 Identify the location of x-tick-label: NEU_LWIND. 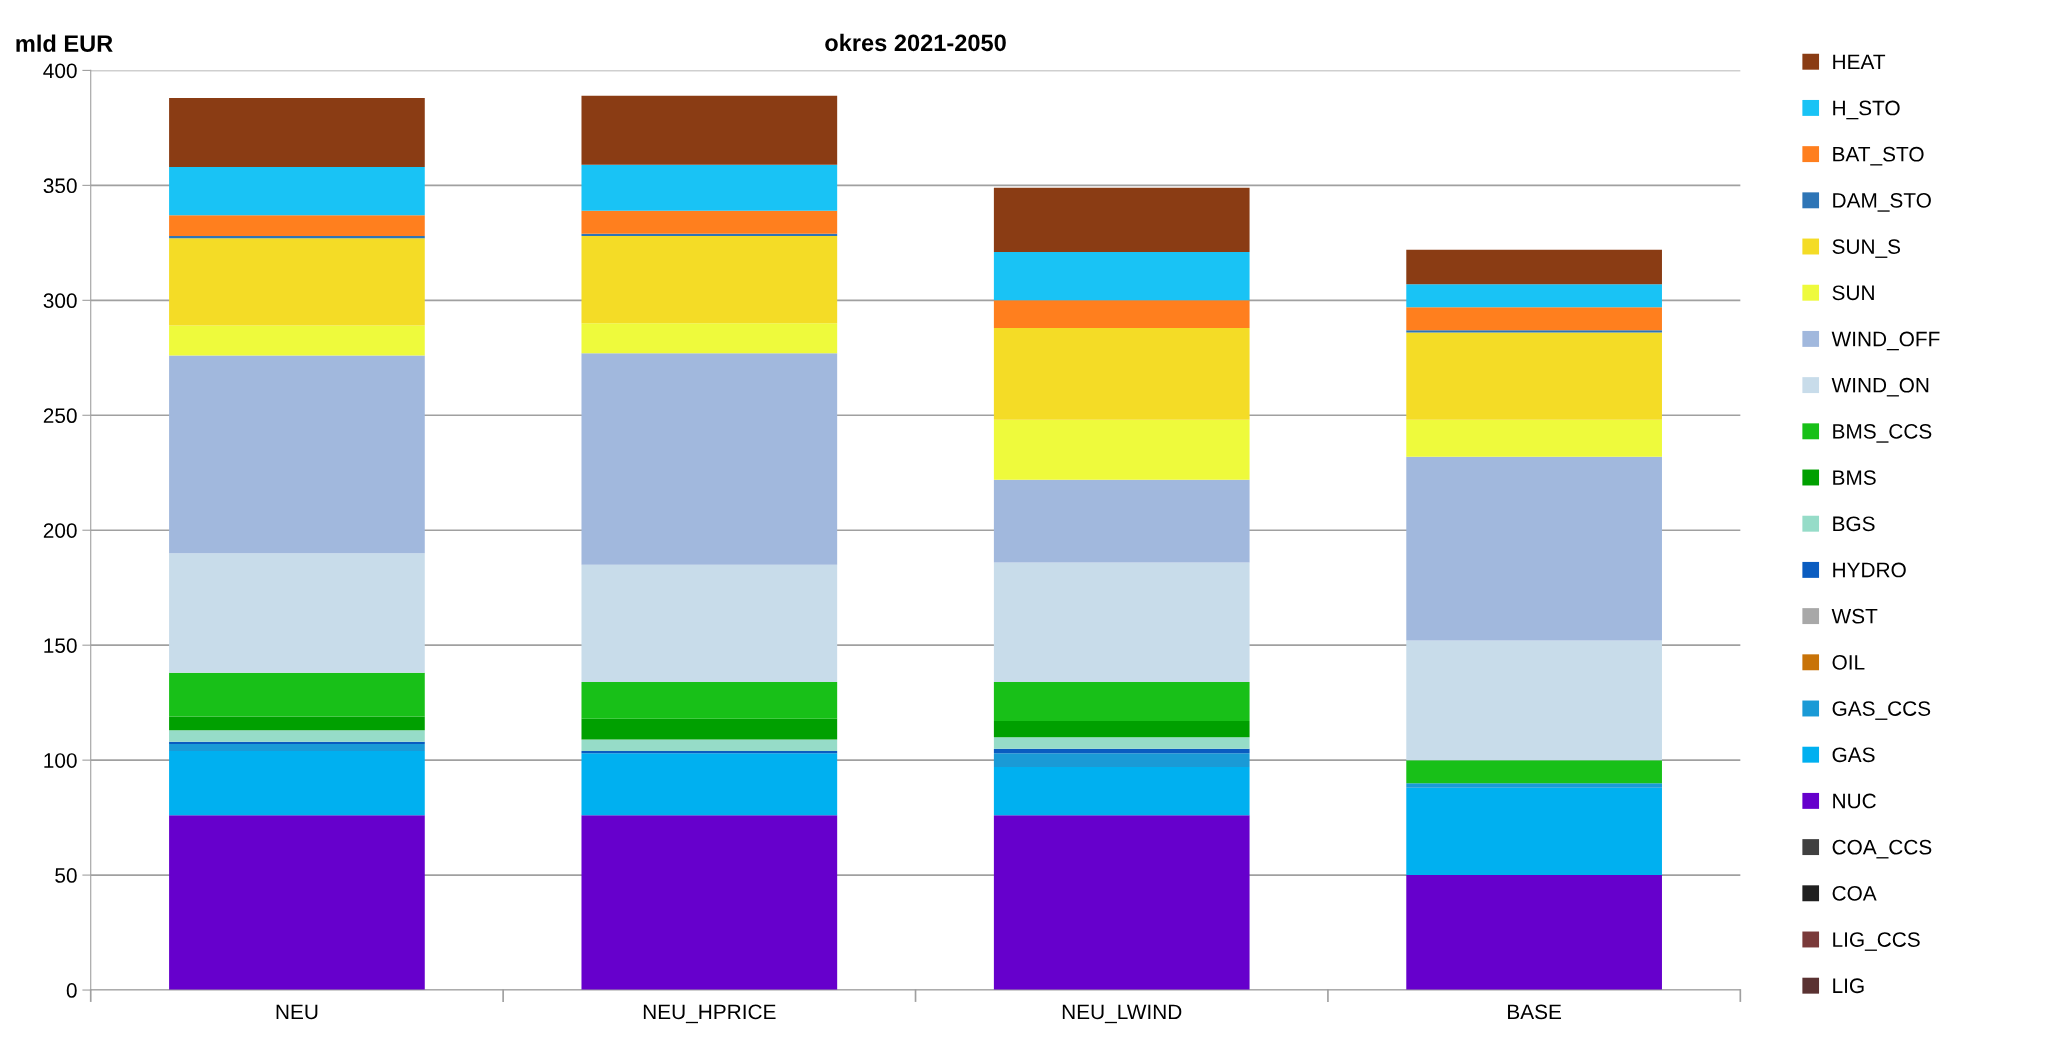
(1122, 1014).